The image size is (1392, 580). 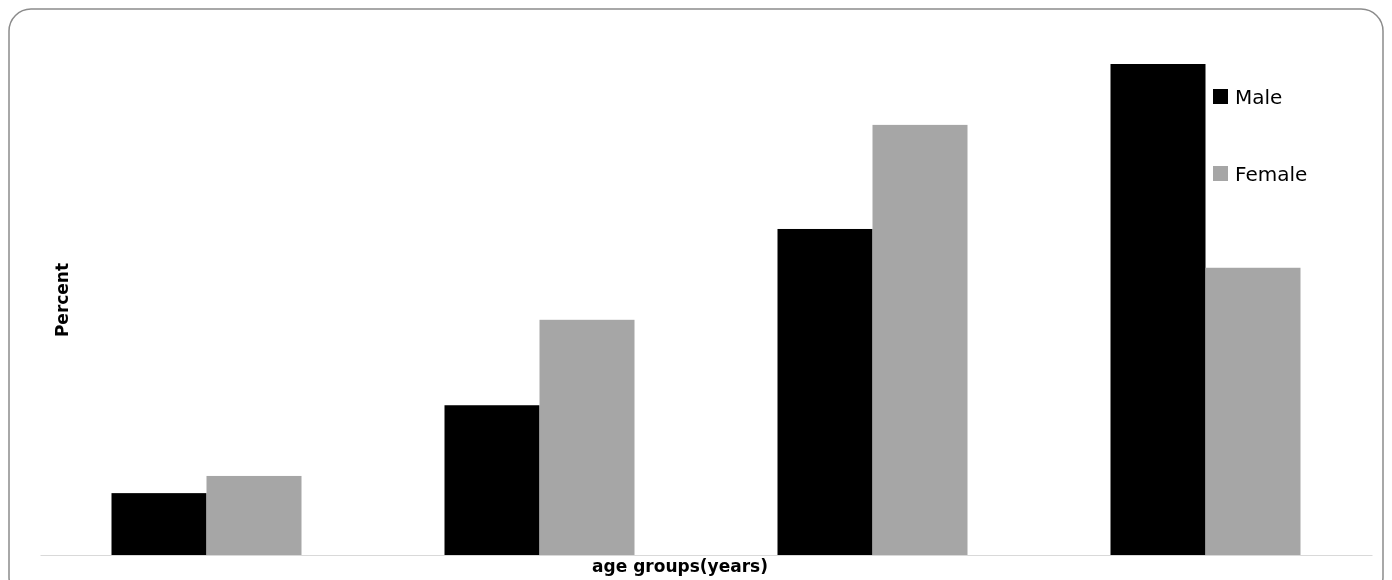 What do you see at coordinates (1259, 97) in the screenshot?
I see `legend-label: Male` at bounding box center [1259, 97].